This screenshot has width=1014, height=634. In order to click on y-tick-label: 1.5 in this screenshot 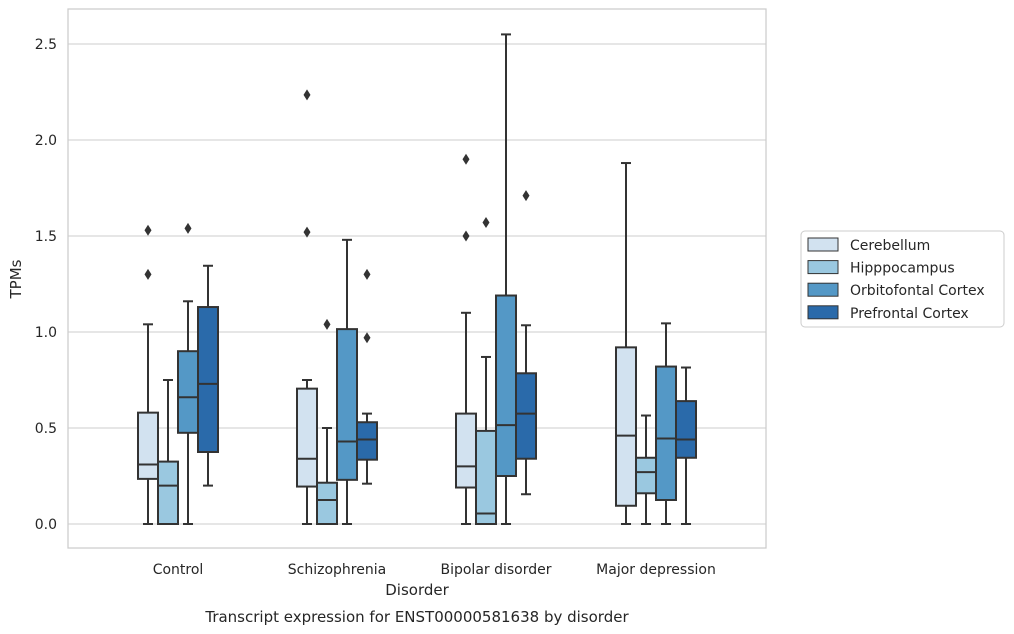, I will do `click(46, 237)`.